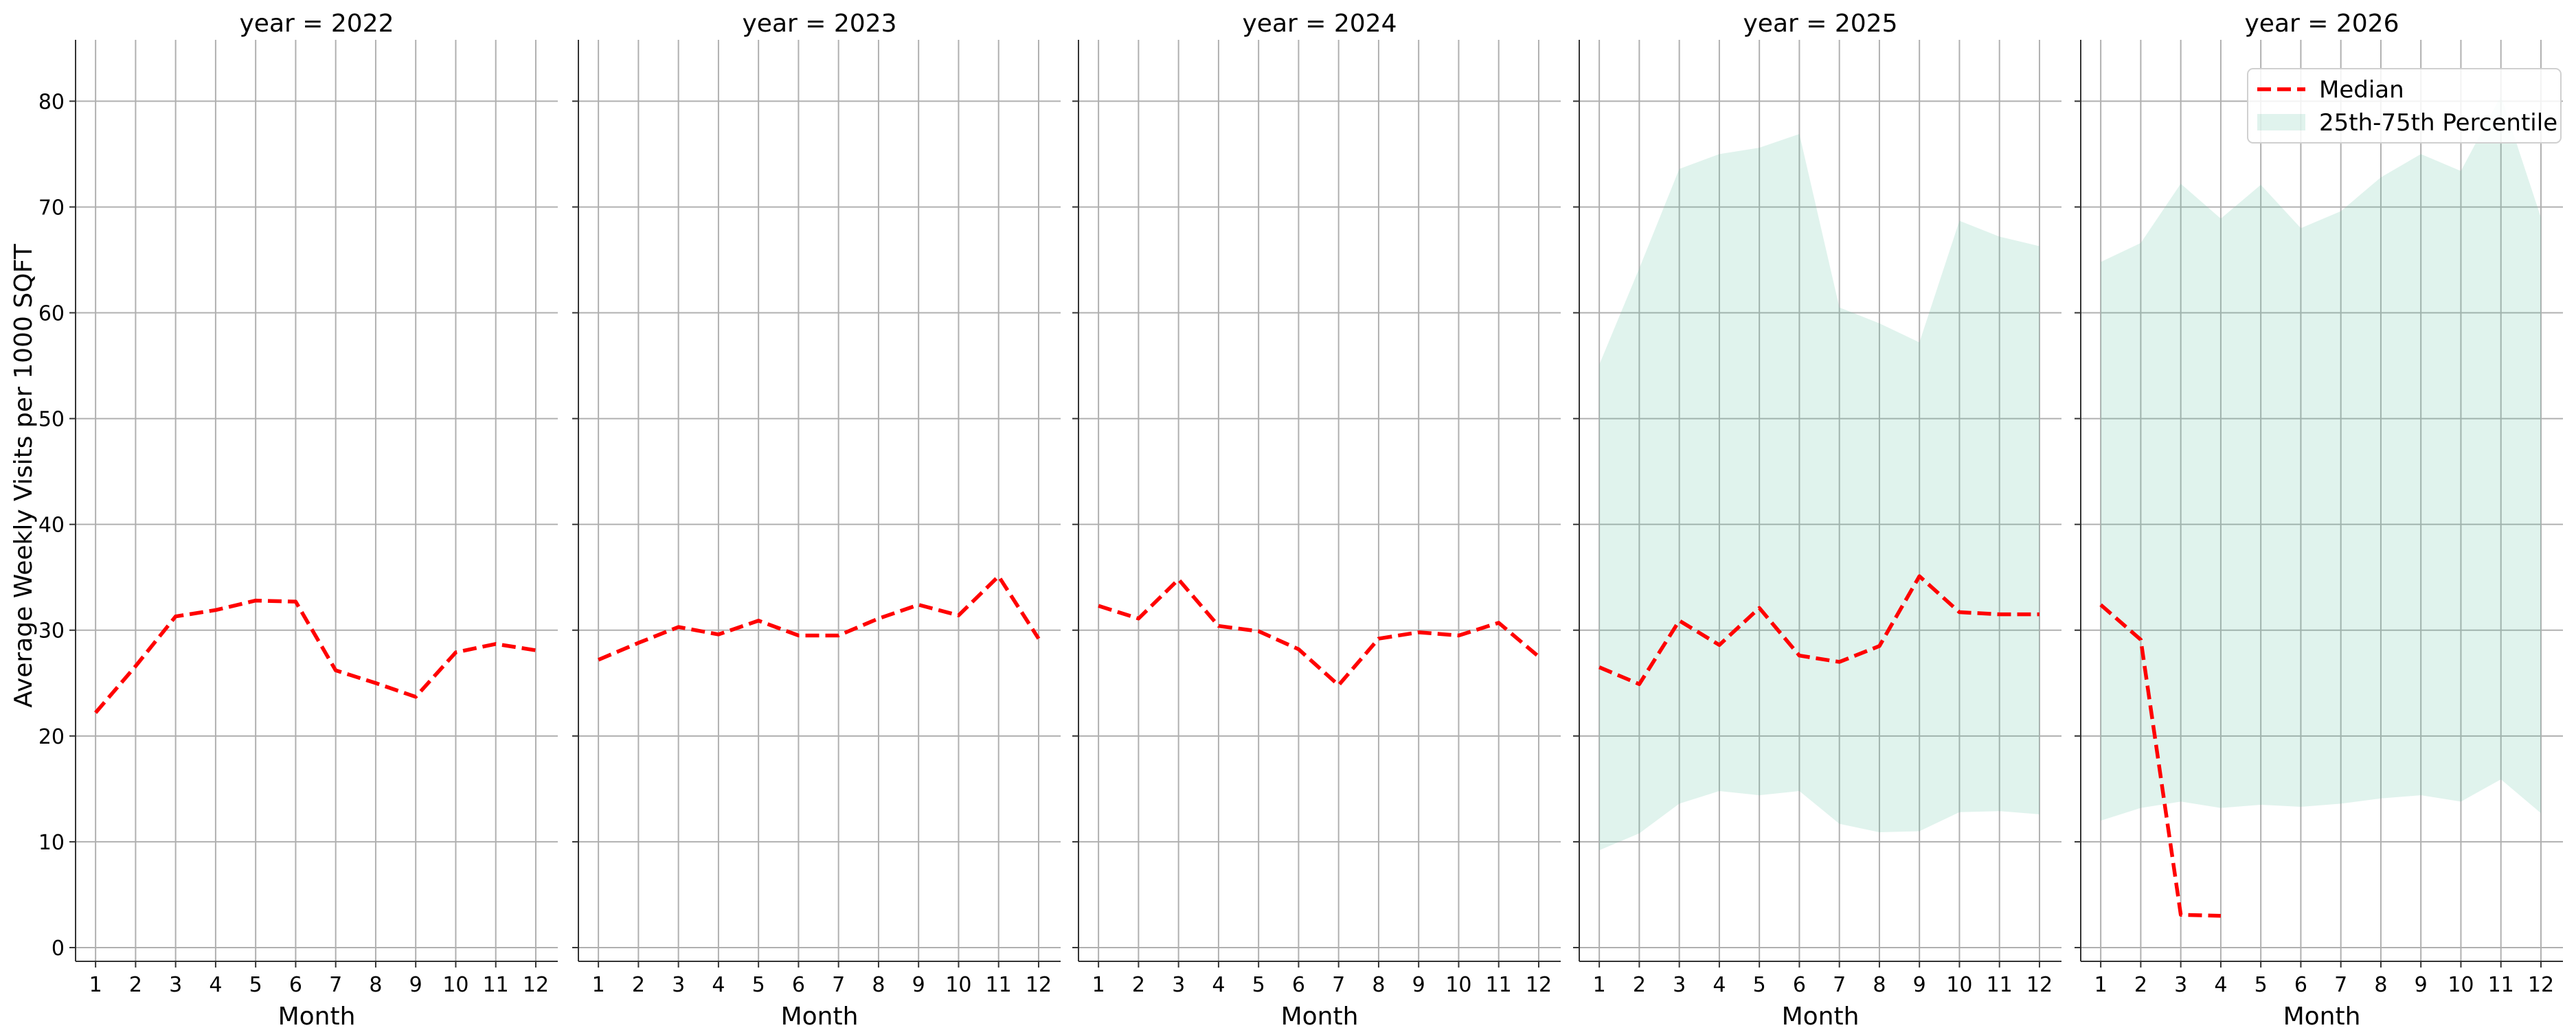 This screenshot has width=2576, height=1030. I want to click on y-tick-label: 80, so click(51, 102).